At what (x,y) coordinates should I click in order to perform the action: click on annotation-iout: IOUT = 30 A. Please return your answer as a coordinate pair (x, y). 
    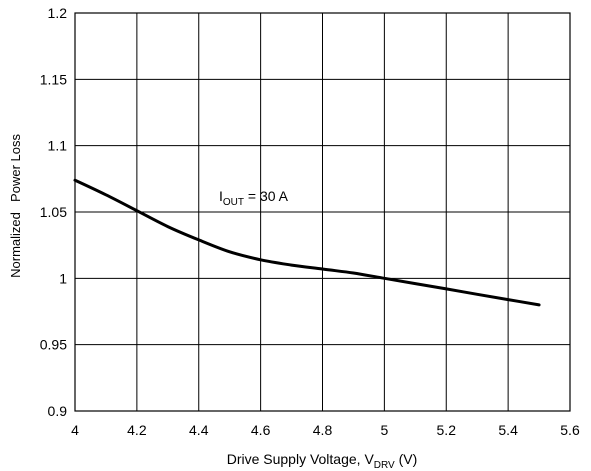
    Looking at the image, I should click on (254, 198).